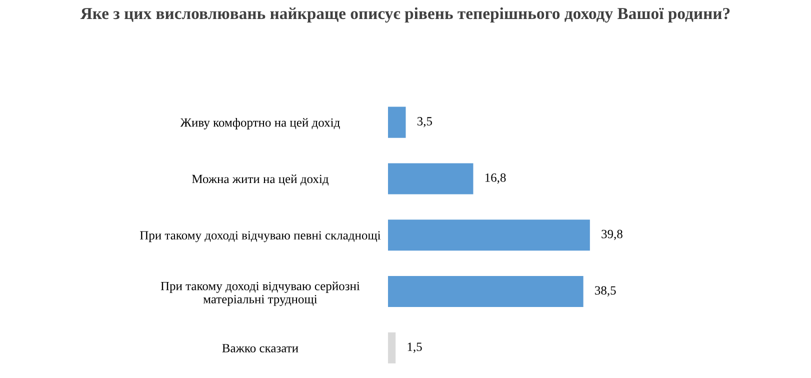 This screenshot has width=811, height=378. What do you see at coordinates (260, 124) in the screenshot?
I see `y-tick-label: Живу комфортно на цей дохід` at bounding box center [260, 124].